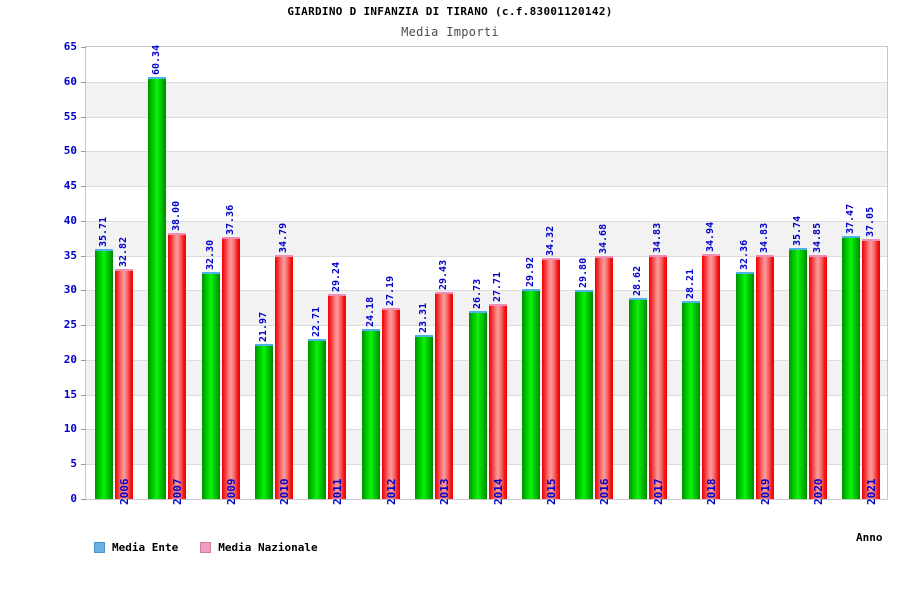 Image resolution: width=900 pixels, height=600 pixels. What do you see at coordinates (283, 238) in the screenshot?
I see `bar-value-label: 34.79` at bounding box center [283, 238].